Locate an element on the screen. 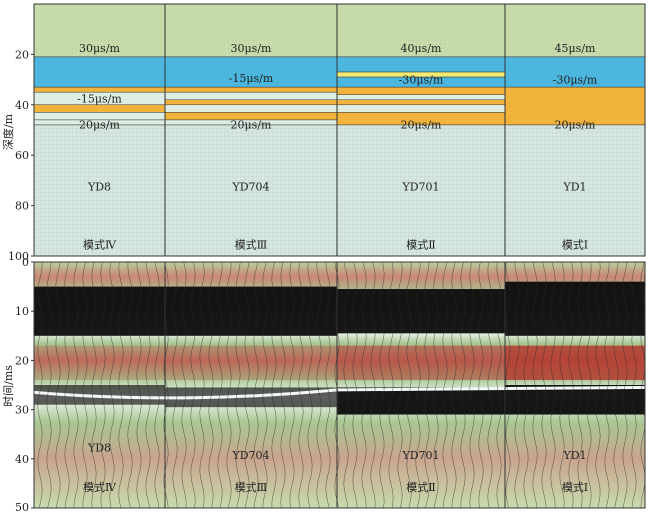 Image resolution: width=650 pixels, height=512 pixels. y-tick-label: 60 is located at coordinates (22, 155).